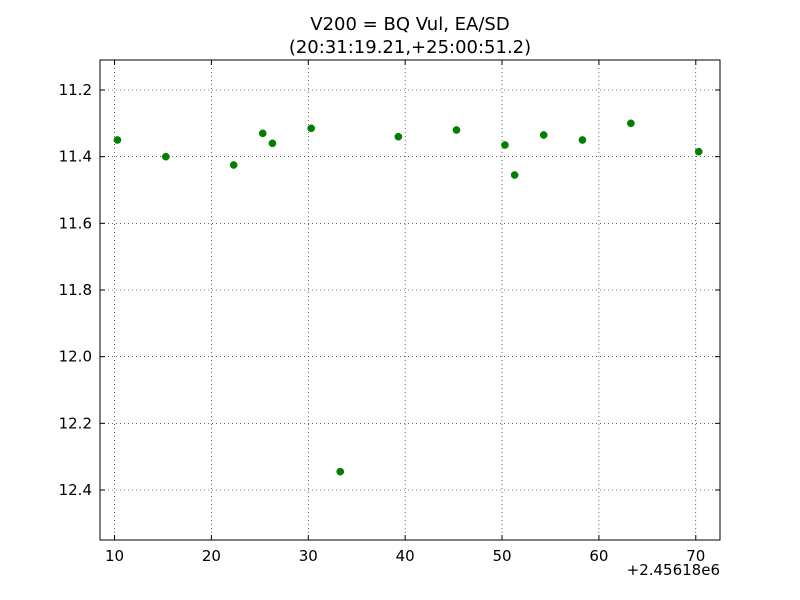 The image size is (800, 600). I want to click on y-tick-label: 12.4, so click(75, 490).